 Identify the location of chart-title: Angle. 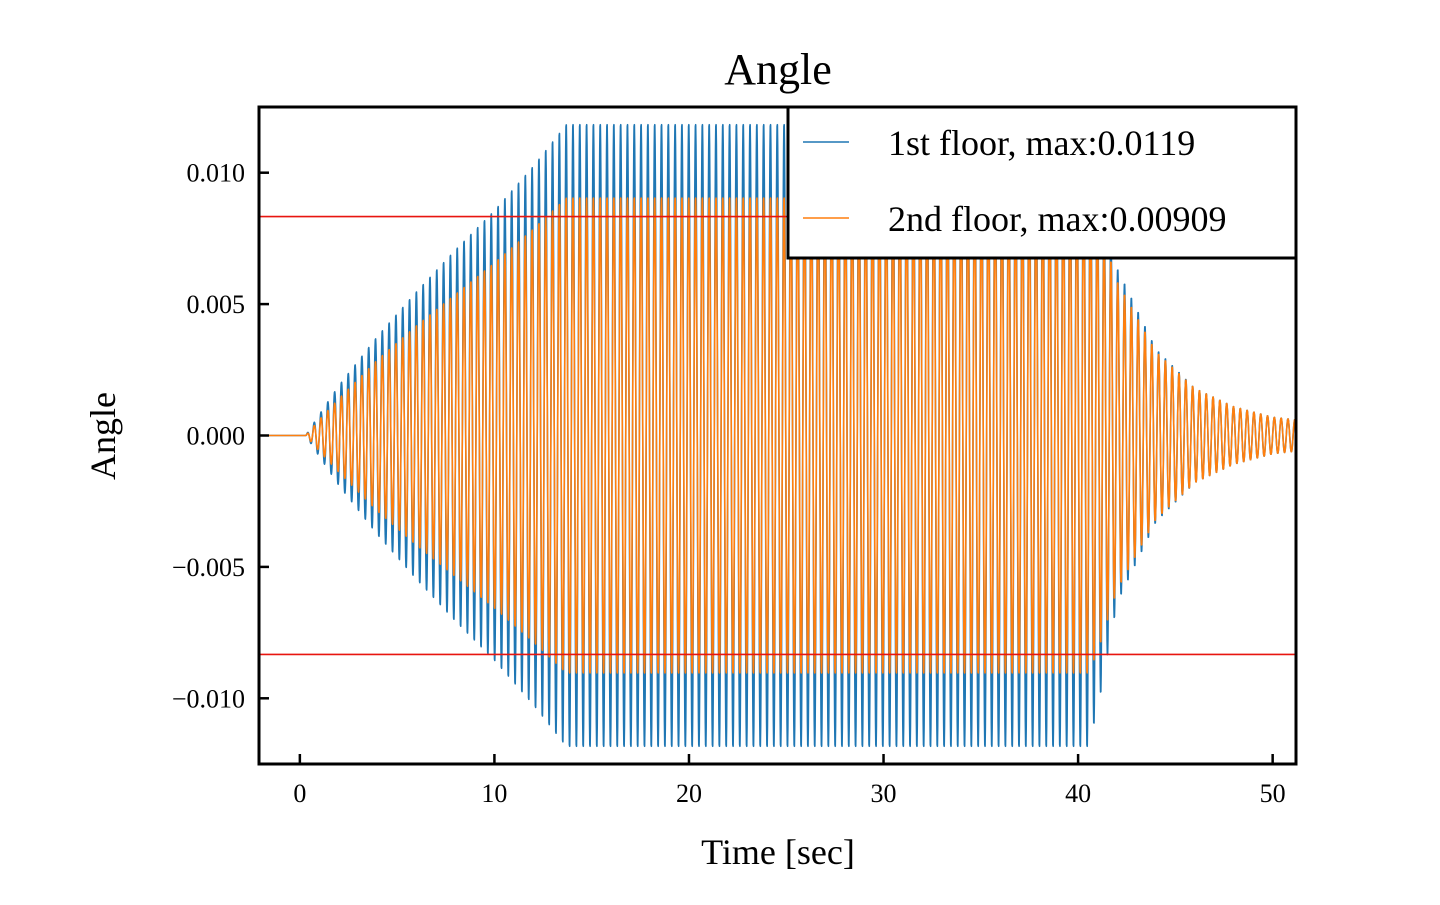
(778, 69).